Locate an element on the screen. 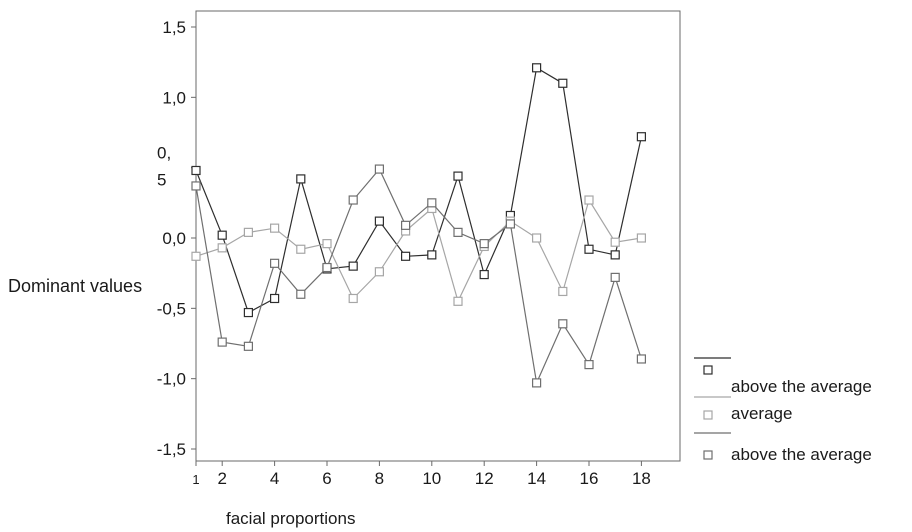  x-axis-label: facial proportions is located at coordinates (290, 518).